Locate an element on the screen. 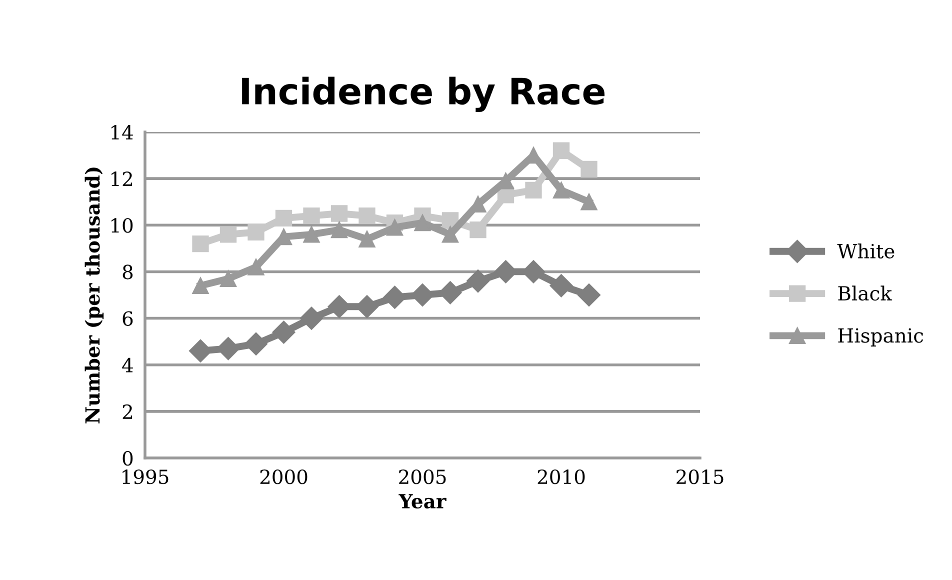  y-tick-label: 6 is located at coordinates (127, 318).